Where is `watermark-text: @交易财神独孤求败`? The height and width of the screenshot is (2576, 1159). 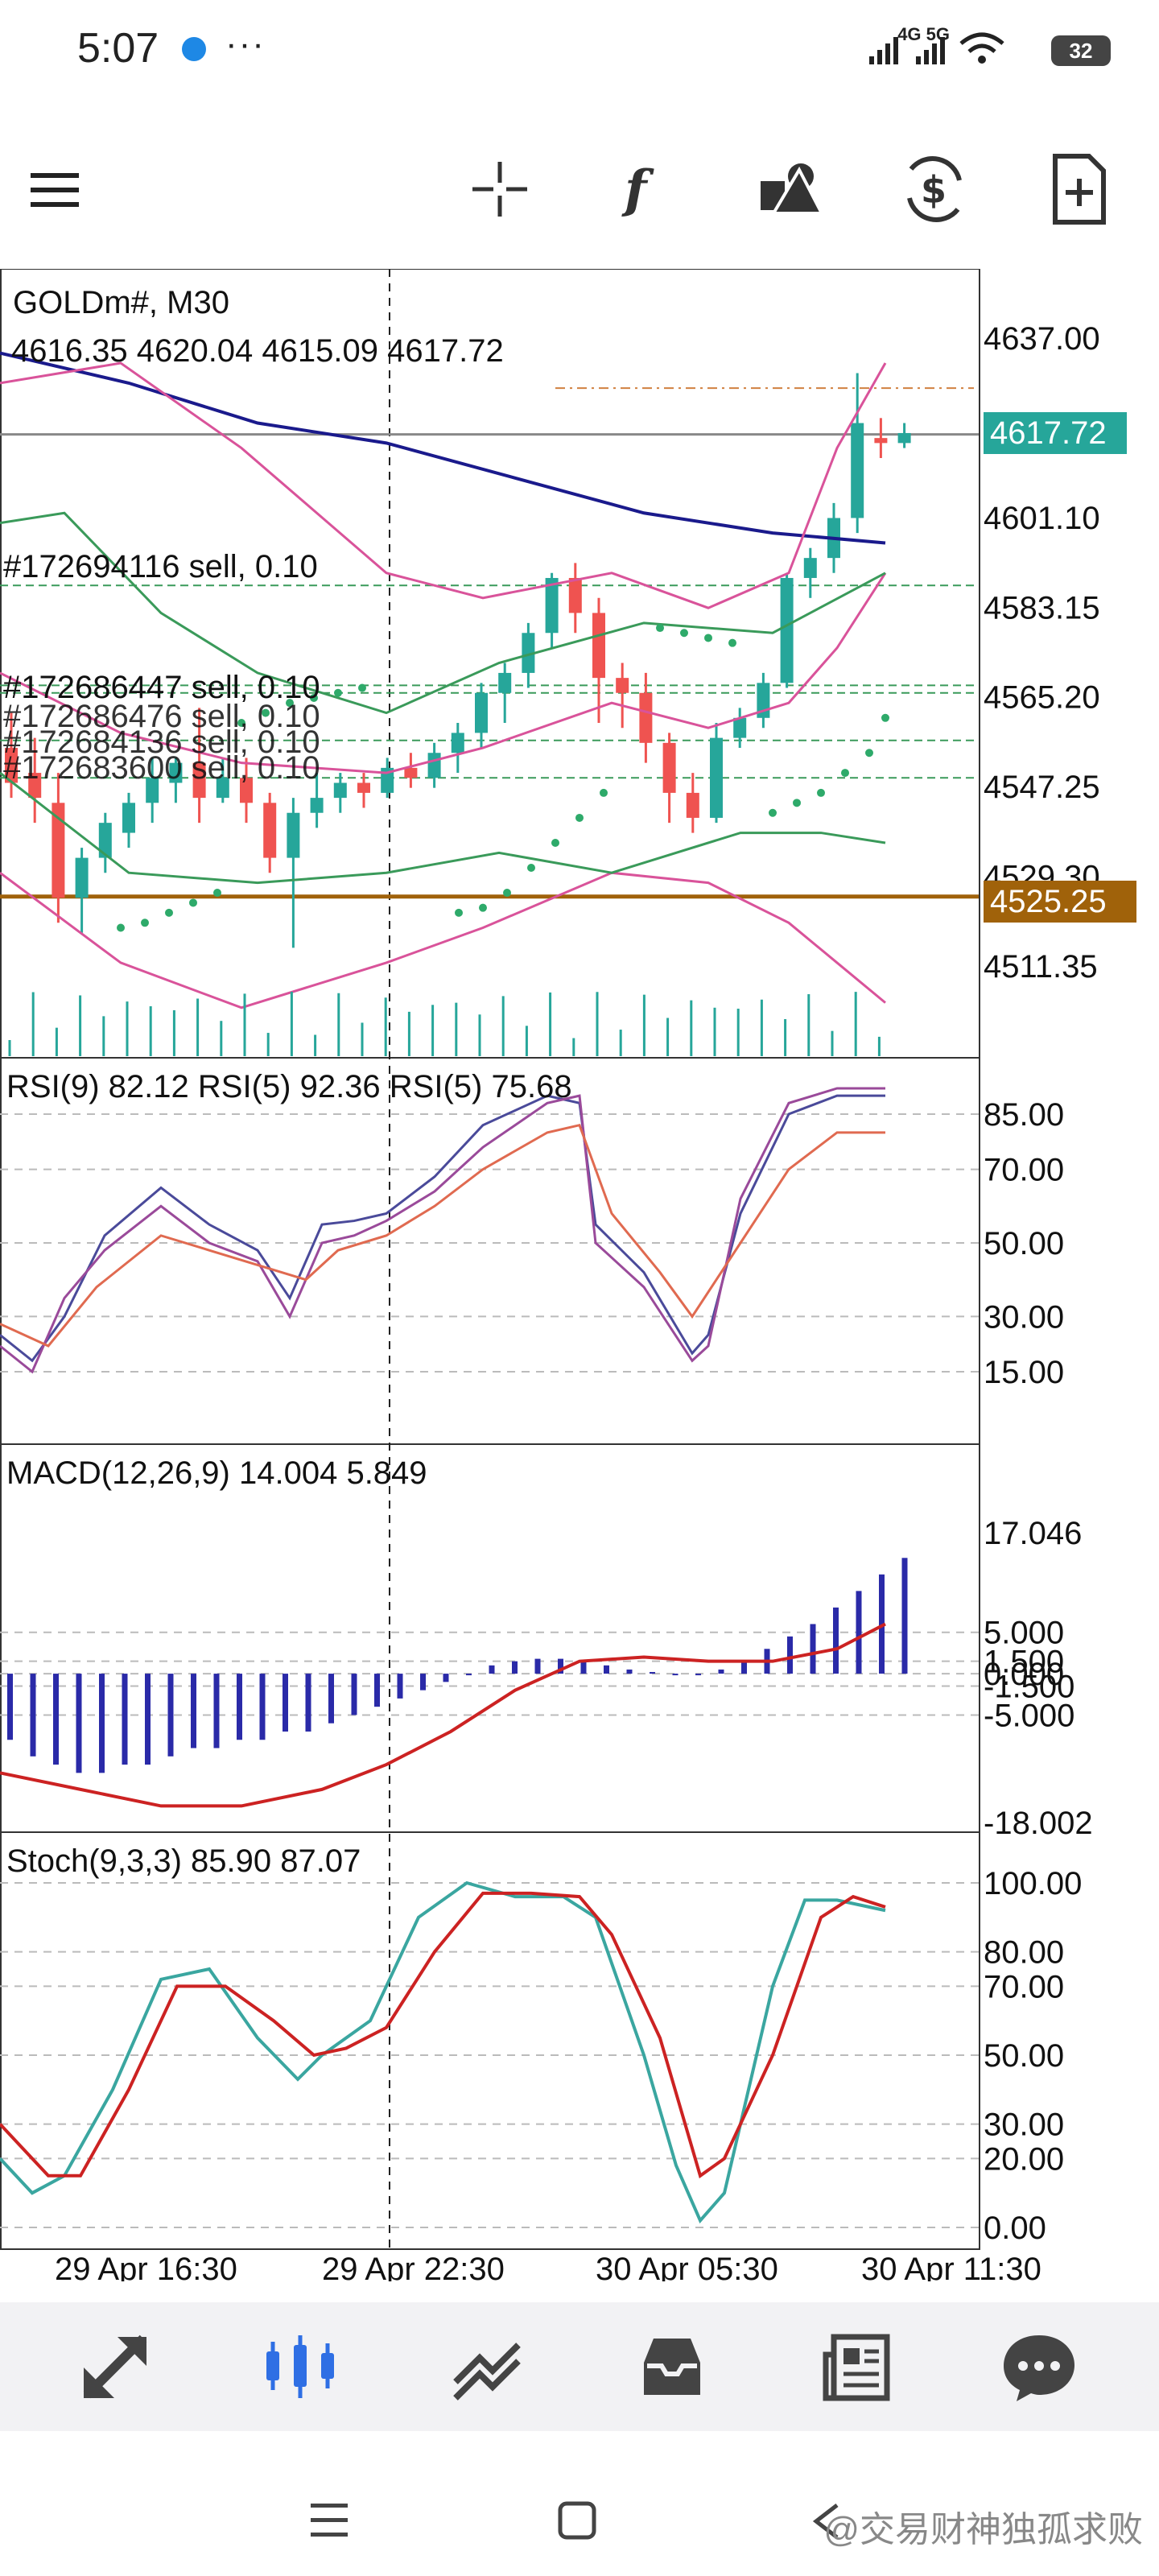 watermark-text: @交易财神独孤求败 is located at coordinates (983, 2529).